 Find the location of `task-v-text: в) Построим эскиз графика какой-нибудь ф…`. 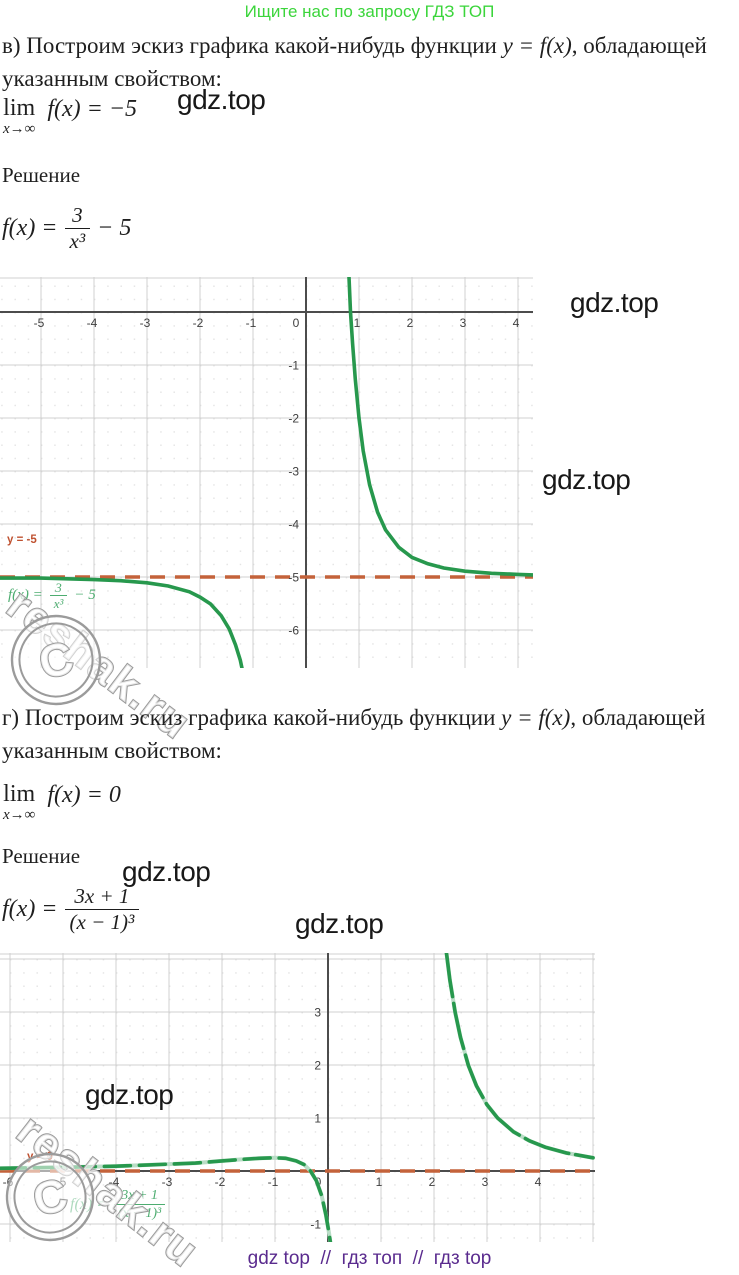

task-v-text: в) Построим эскиз графика какой-нибудь ф… is located at coordinates (370, 62).